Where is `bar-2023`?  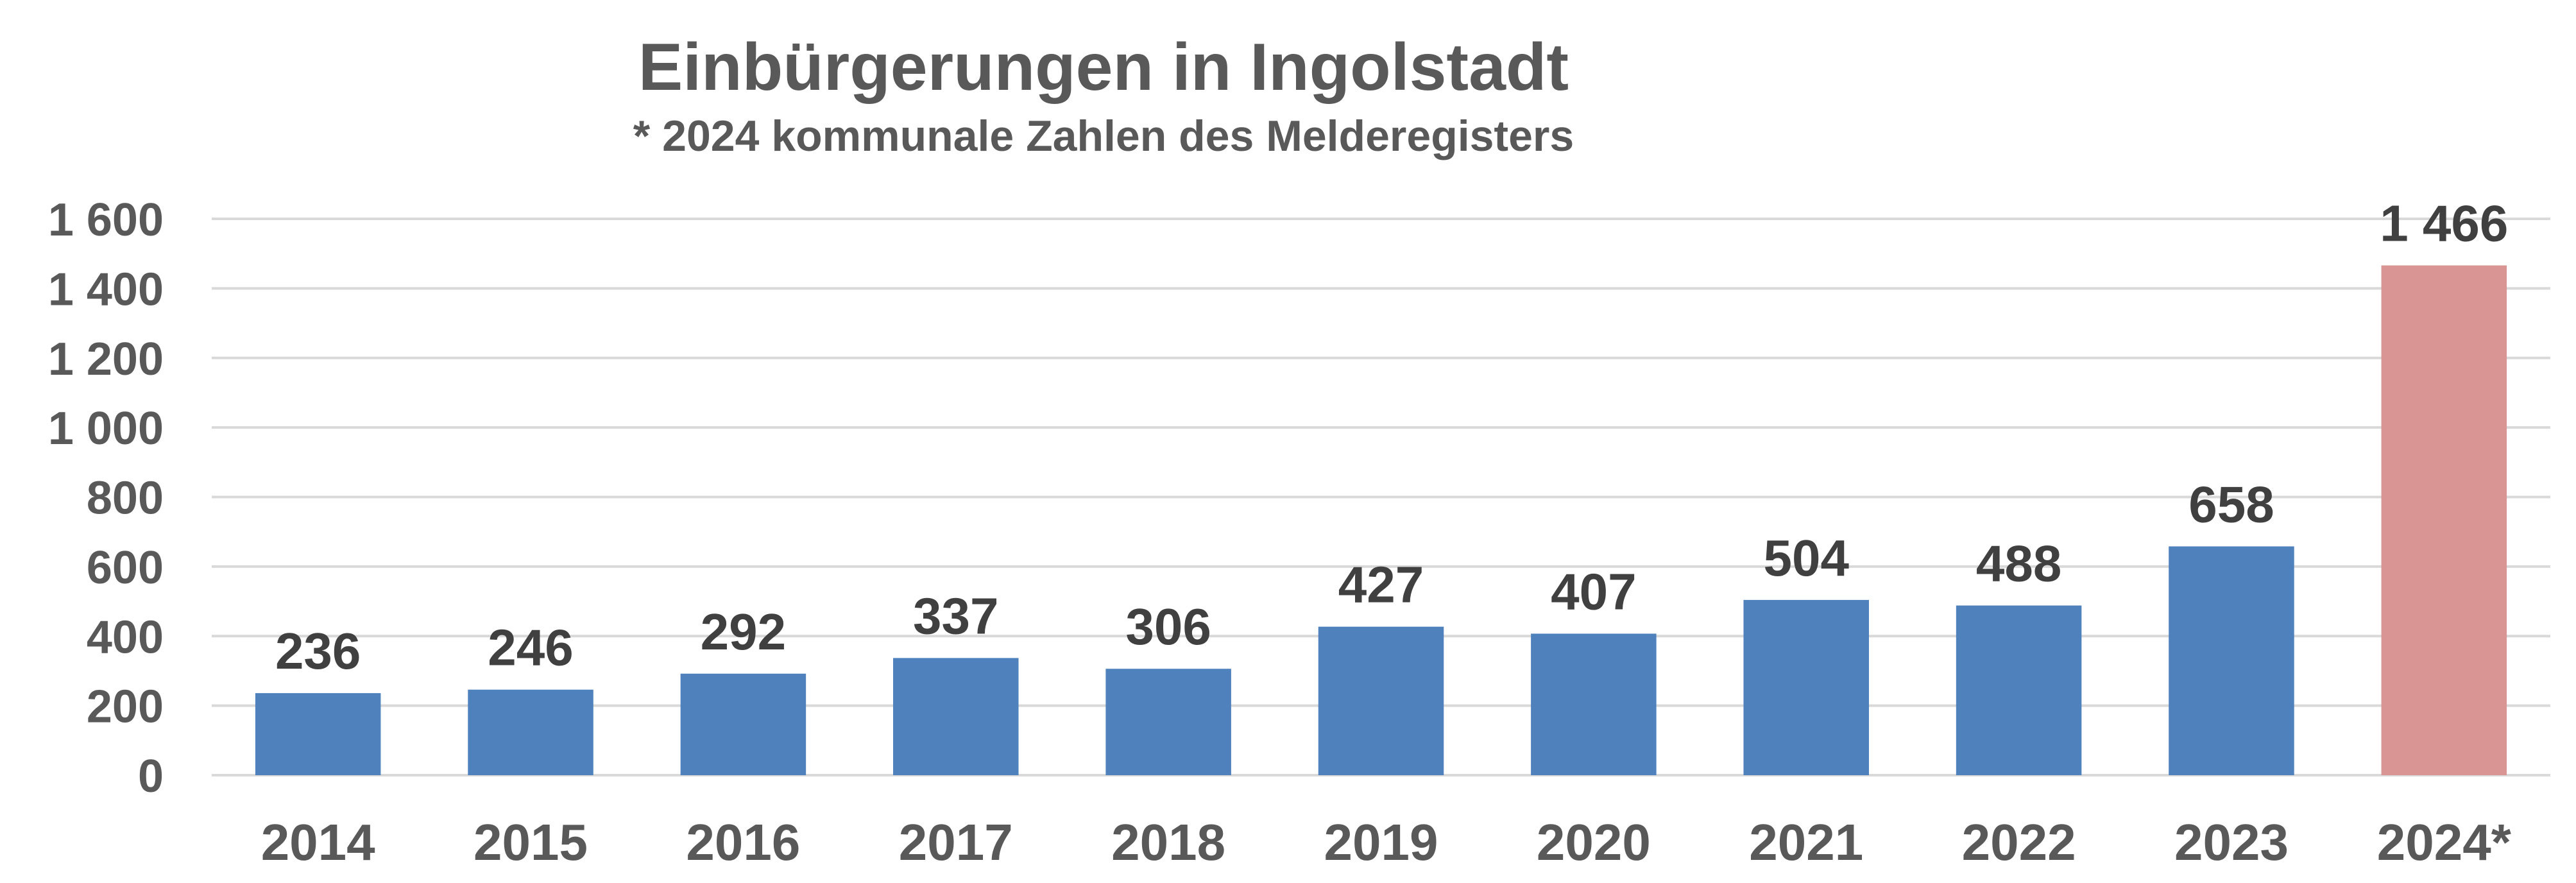
bar-2023 is located at coordinates (2231, 660).